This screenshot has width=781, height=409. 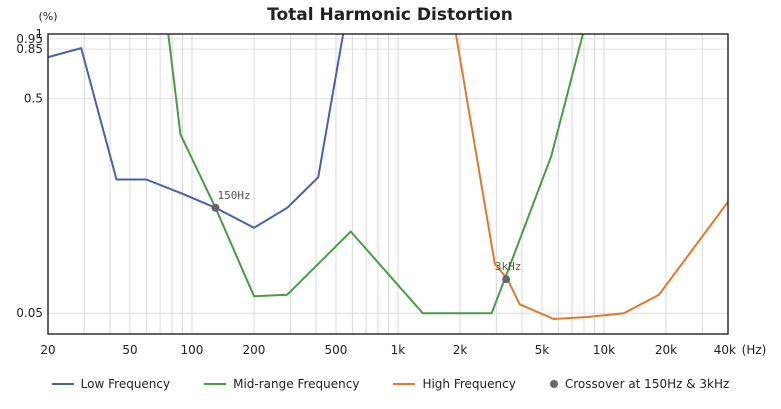 I want to click on legend-item-high: High Frequency, so click(x=454, y=384).